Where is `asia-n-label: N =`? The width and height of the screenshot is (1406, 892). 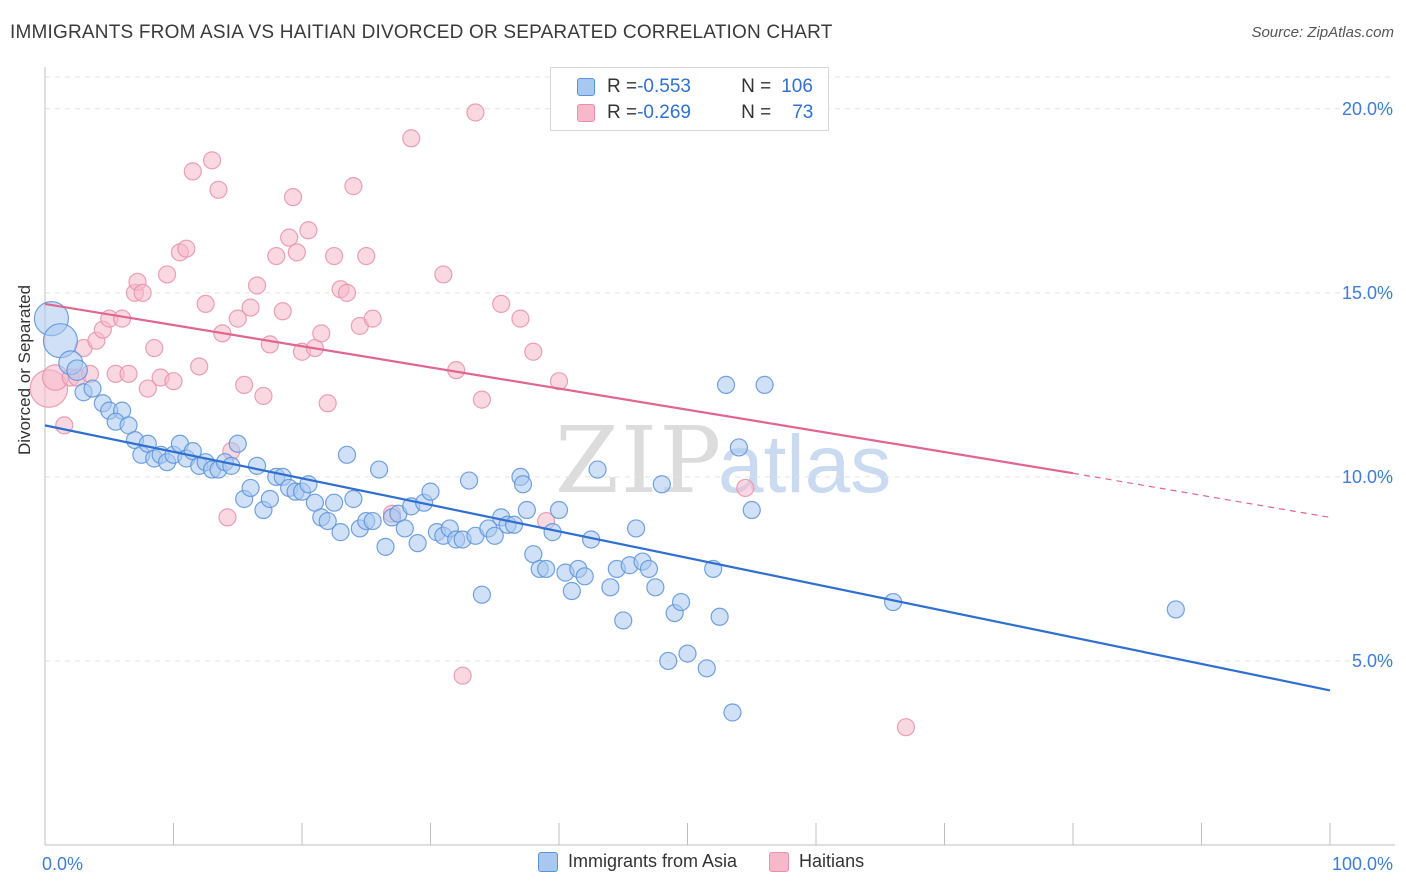
asia-n-label: N = is located at coordinates (756, 86).